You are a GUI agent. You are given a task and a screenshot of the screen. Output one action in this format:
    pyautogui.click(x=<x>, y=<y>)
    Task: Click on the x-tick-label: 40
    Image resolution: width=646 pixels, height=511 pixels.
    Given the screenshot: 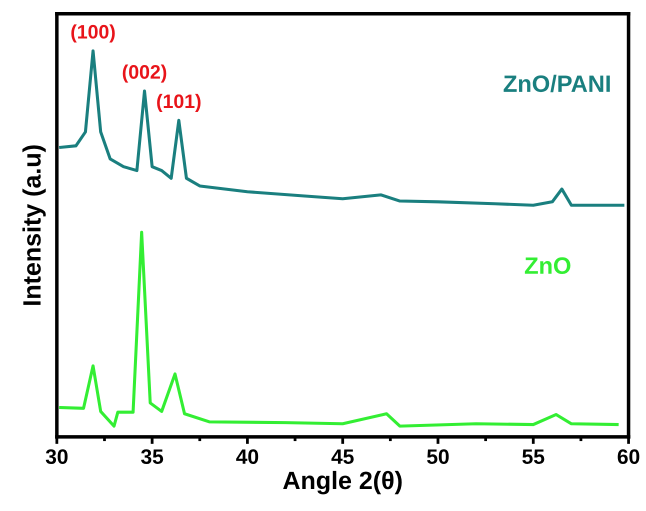 What is the action you would take?
    pyautogui.click(x=247, y=456)
    